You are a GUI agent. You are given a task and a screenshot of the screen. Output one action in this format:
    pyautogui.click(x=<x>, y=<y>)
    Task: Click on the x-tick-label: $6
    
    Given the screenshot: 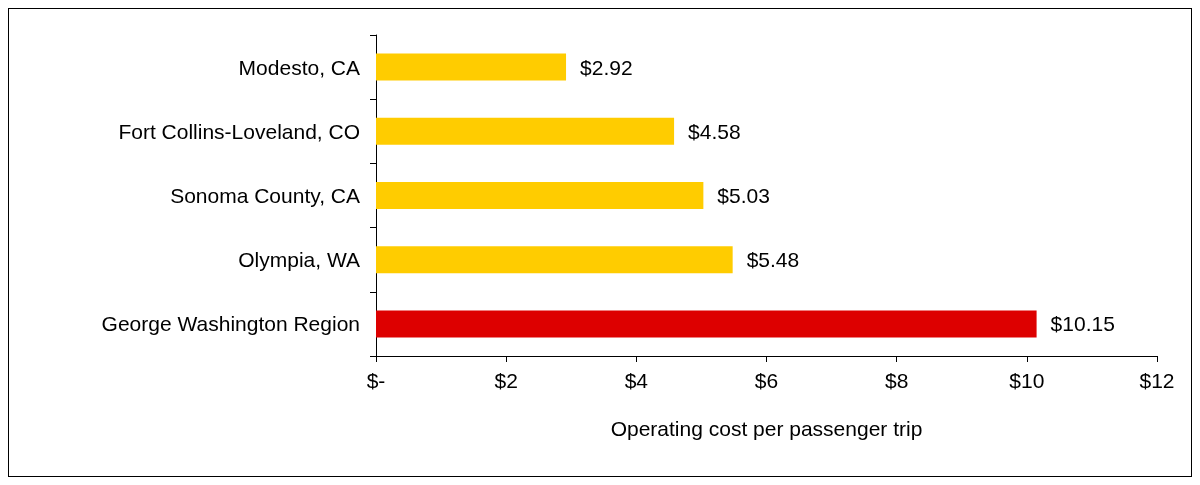 What is the action you would take?
    pyautogui.click(x=766, y=380)
    